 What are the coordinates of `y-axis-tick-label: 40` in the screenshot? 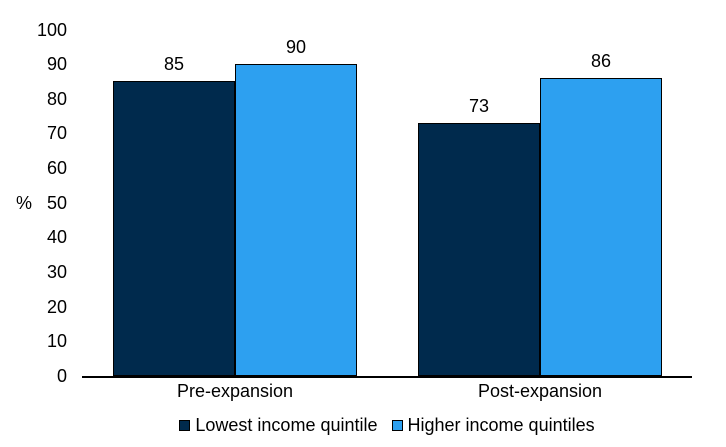 It's located at (56, 237).